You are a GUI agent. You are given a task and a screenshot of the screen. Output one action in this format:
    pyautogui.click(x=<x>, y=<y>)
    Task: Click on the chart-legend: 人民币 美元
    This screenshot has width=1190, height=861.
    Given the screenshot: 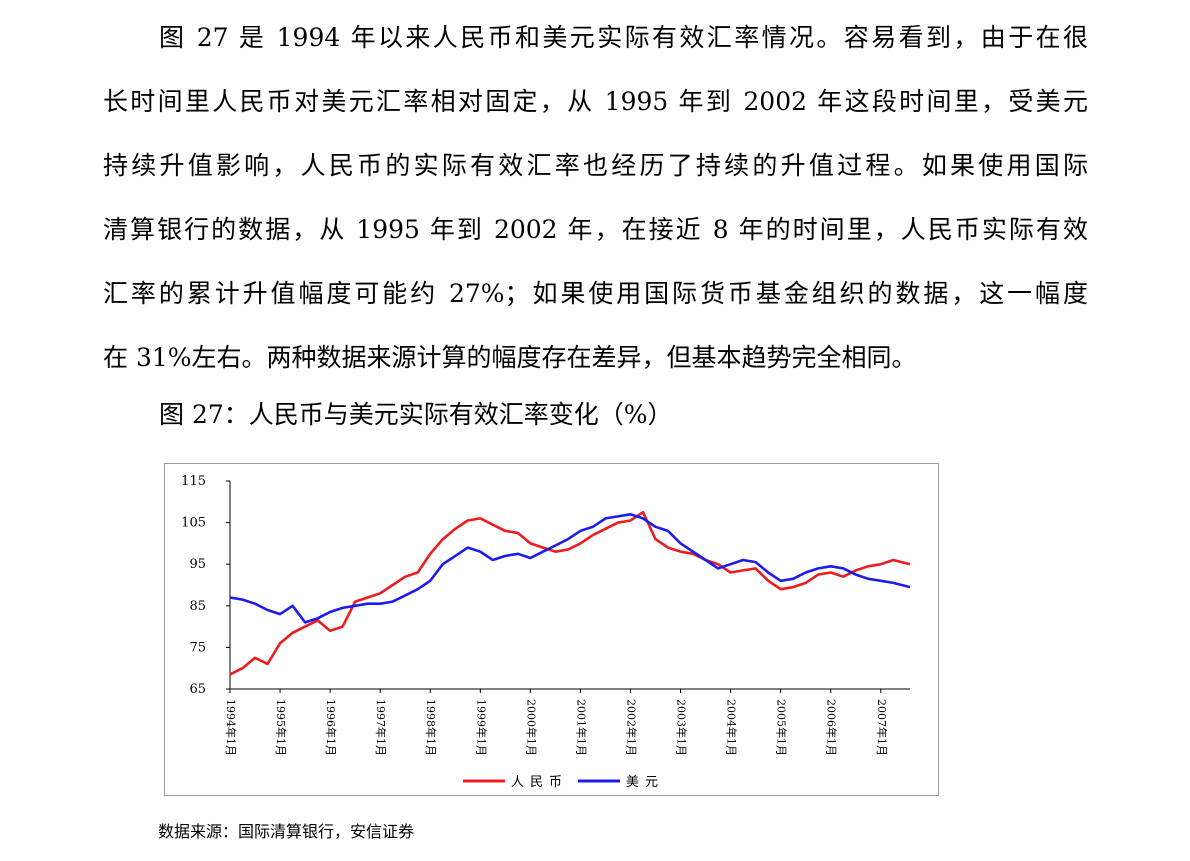 What is the action you would take?
    pyautogui.click(x=563, y=782)
    